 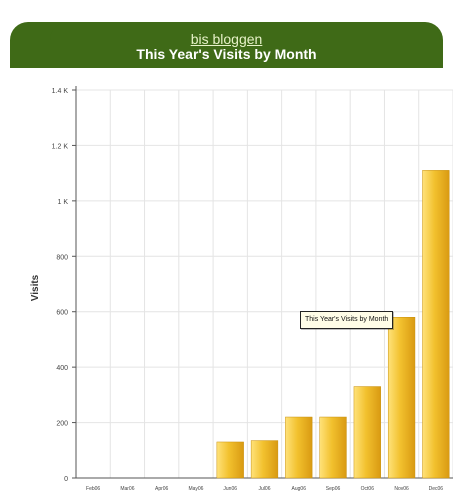 I want to click on blog-name-link: bis bloggen, so click(x=226, y=39).